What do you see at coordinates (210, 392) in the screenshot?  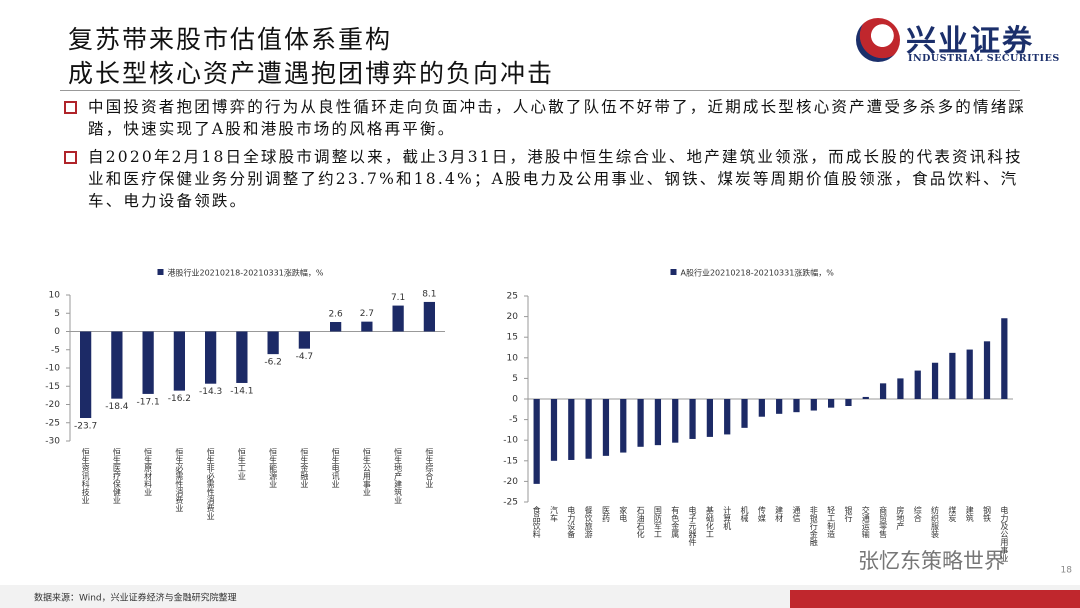 I see `data-label: -14.3` at bounding box center [210, 392].